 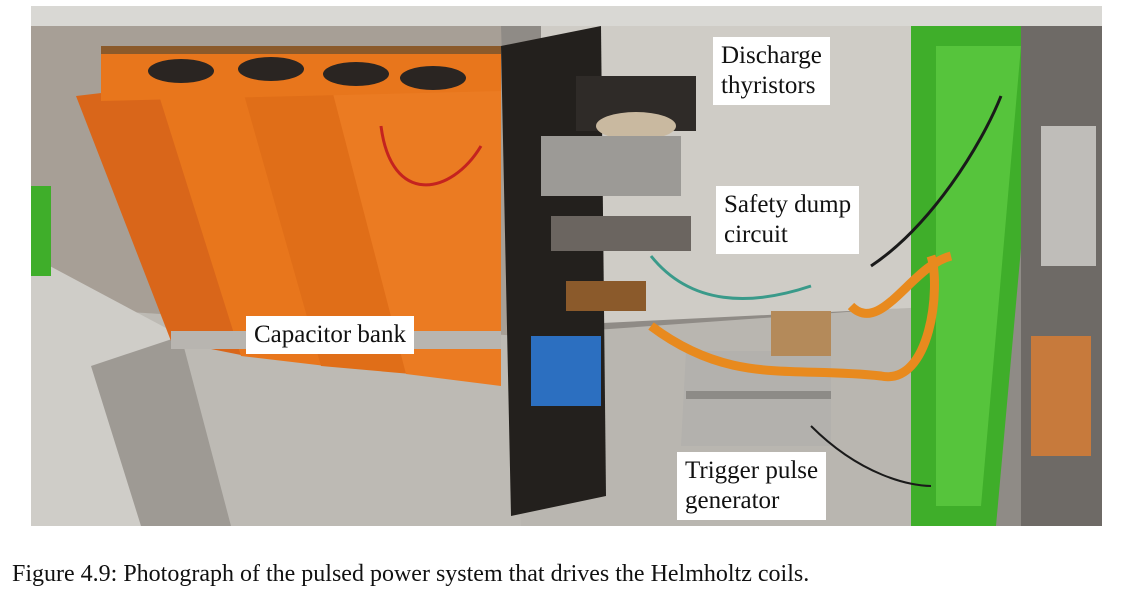 I want to click on dump-resistor, so click(x=606, y=296).